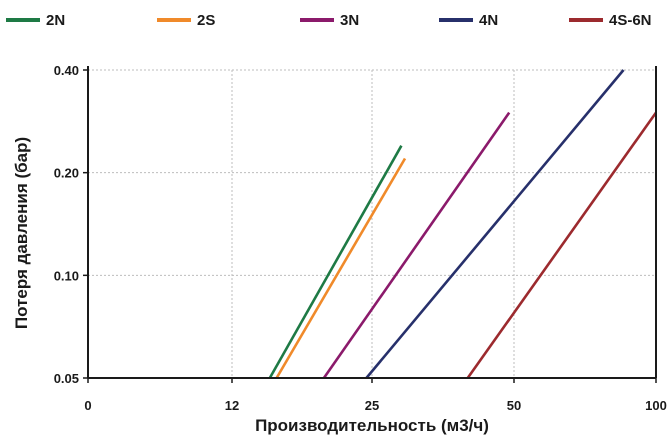 The image size is (667, 442). What do you see at coordinates (66, 275) in the screenshot?
I see `y-tick-label: 0.10` at bounding box center [66, 275].